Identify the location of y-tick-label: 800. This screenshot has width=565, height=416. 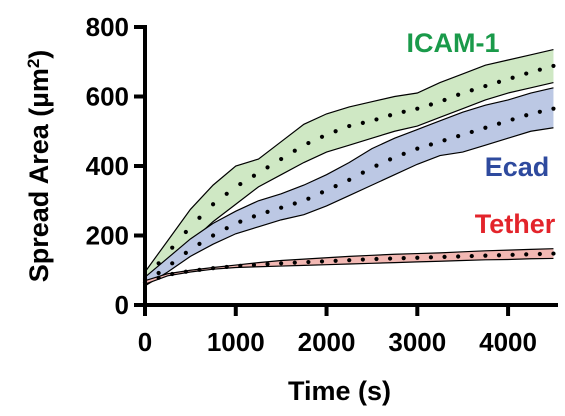
(107, 27).